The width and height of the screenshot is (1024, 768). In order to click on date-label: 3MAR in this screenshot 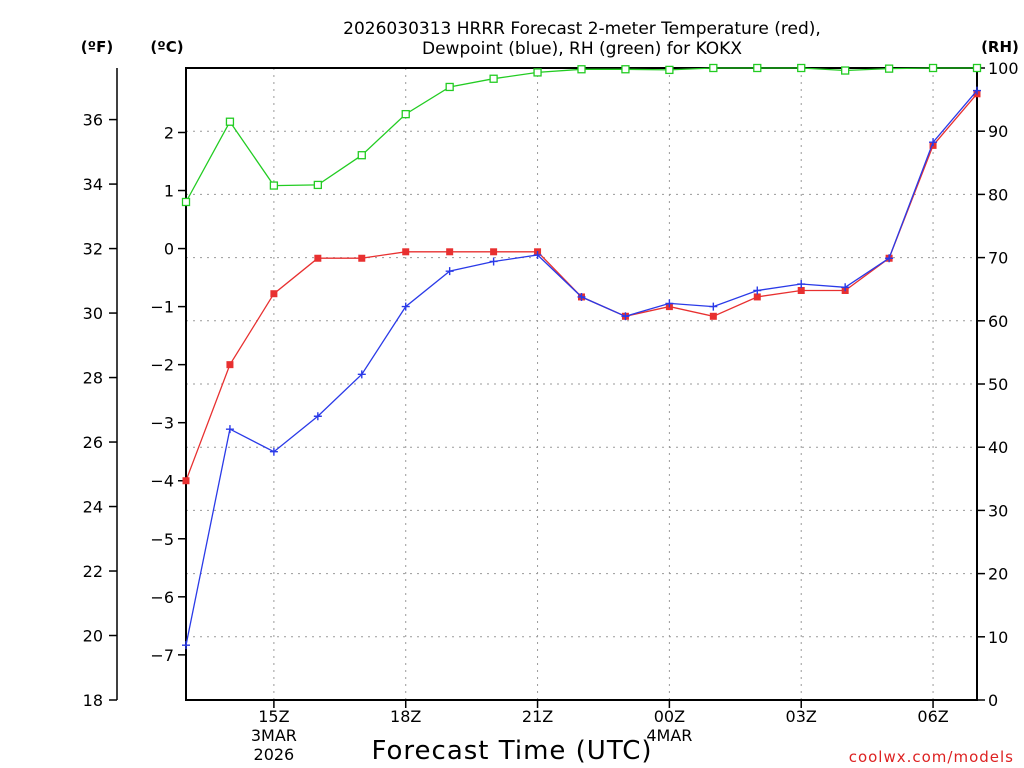, I will do `click(274, 735)`.